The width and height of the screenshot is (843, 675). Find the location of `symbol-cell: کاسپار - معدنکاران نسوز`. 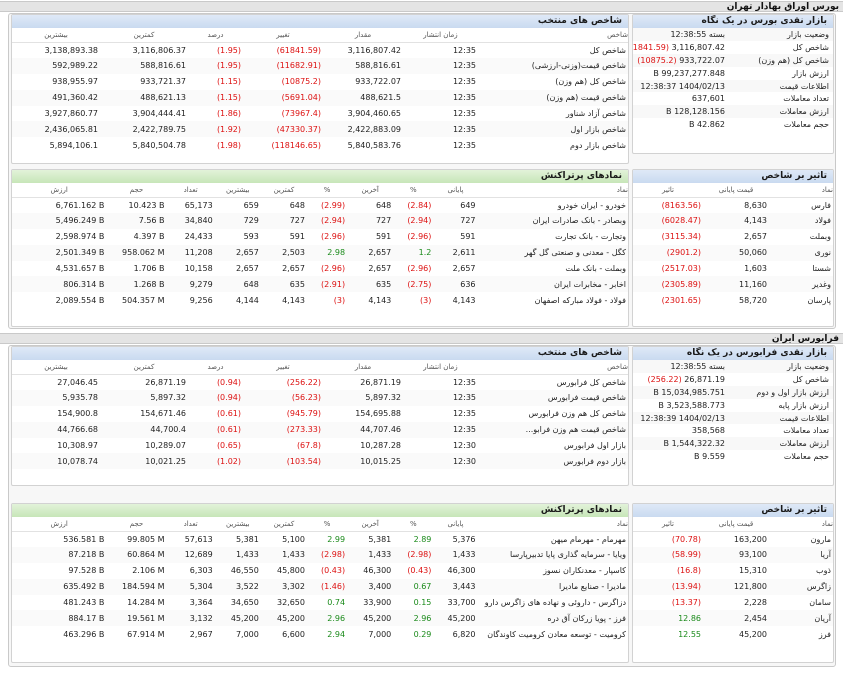

symbol-cell: کاسپار - معدنکاران نسوز is located at coordinates (584, 571).